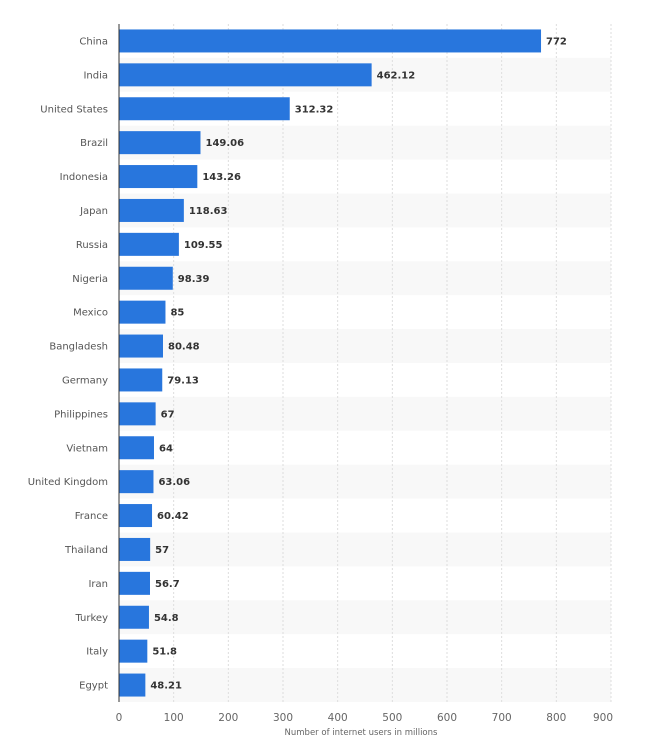  I want to click on data-label: 60.42, so click(173, 516).